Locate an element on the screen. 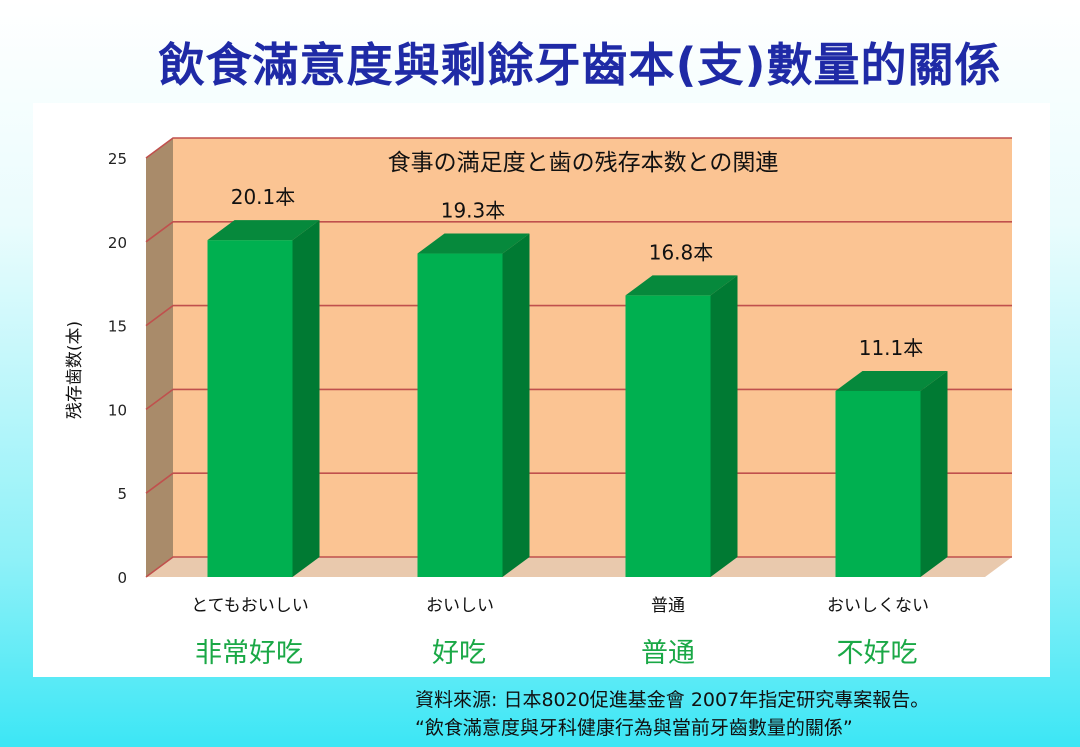  y-tick-label: 10 is located at coordinates (117, 410).